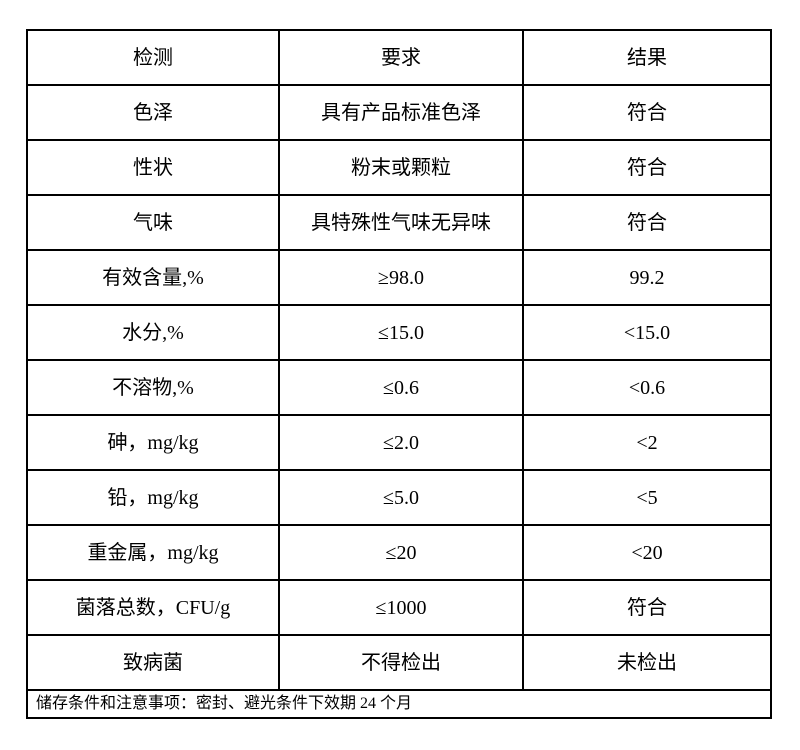 The width and height of the screenshot is (800, 750). What do you see at coordinates (647, 552) in the screenshot?
I see `result-cell: <20` at bounding box center [647, 552].